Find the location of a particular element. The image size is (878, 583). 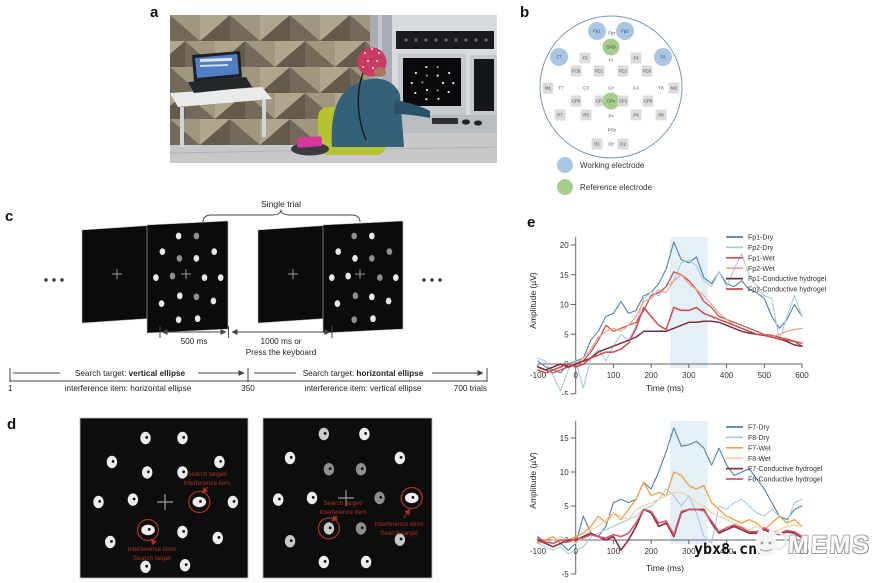

svg-text: CP1 is located at coordinates (600, 101).